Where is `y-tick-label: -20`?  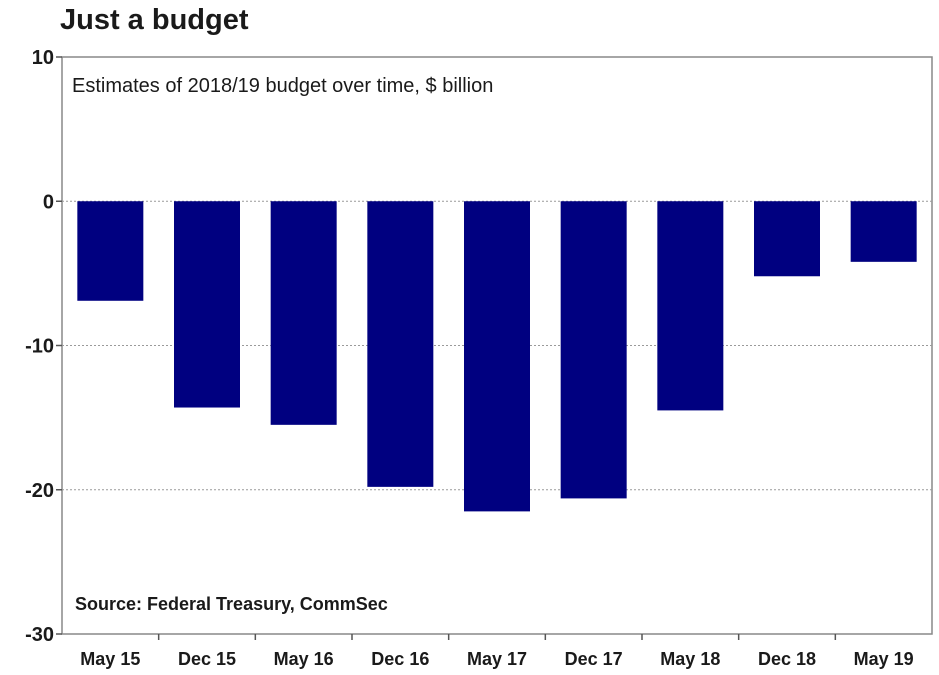
y-tick-label: -20 is located at coordinates (39, 491).